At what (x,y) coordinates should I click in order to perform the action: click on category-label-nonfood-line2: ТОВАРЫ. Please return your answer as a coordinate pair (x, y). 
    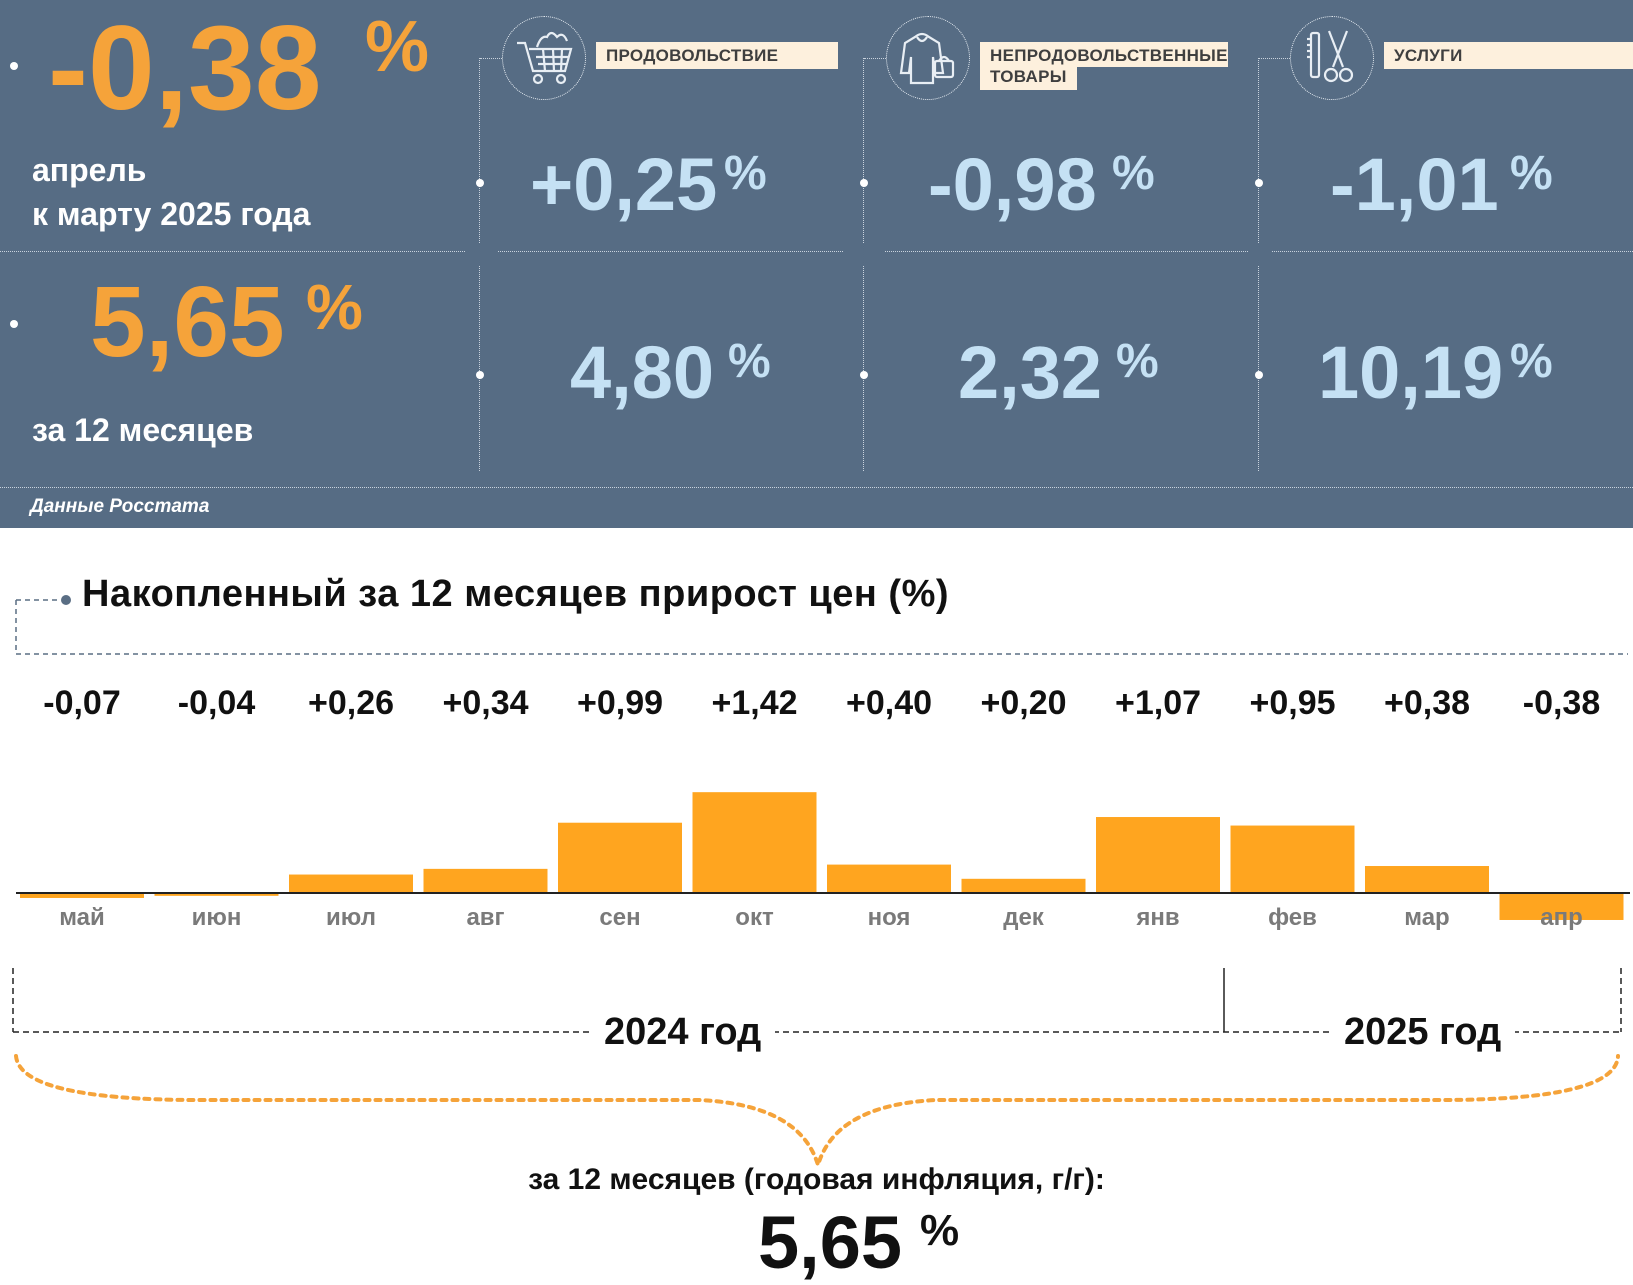
    Looking at the image, I should click on (1028, 76).